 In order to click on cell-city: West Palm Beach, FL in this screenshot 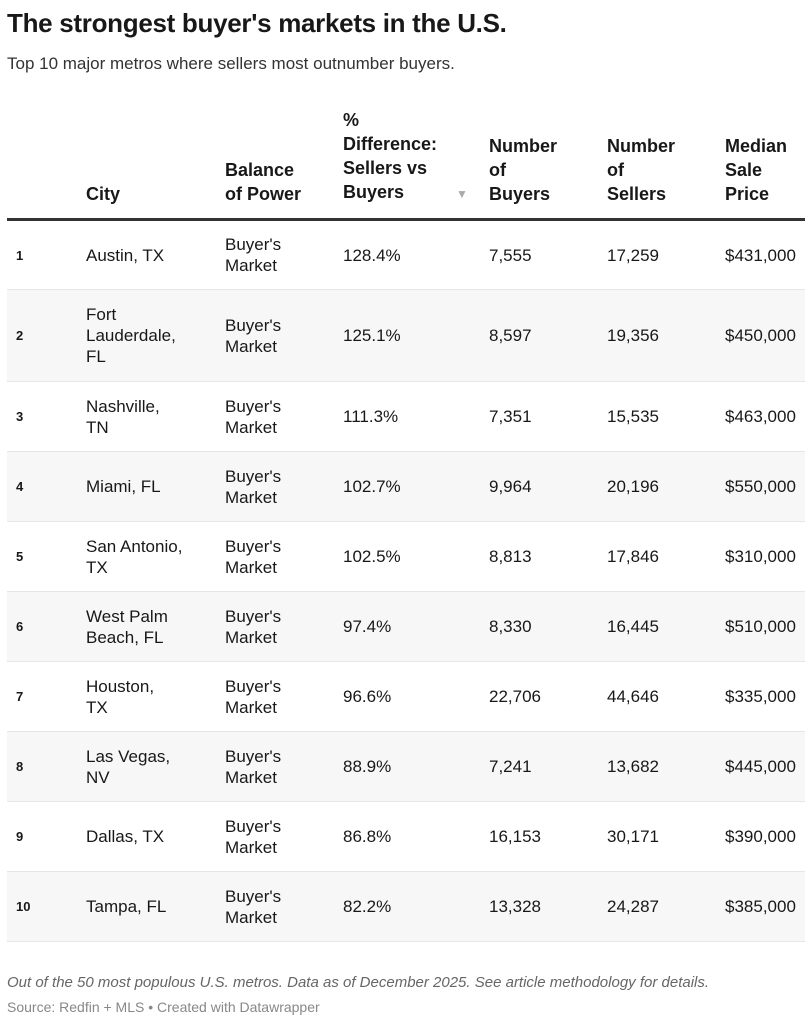, I will do `click(155, 627)`.